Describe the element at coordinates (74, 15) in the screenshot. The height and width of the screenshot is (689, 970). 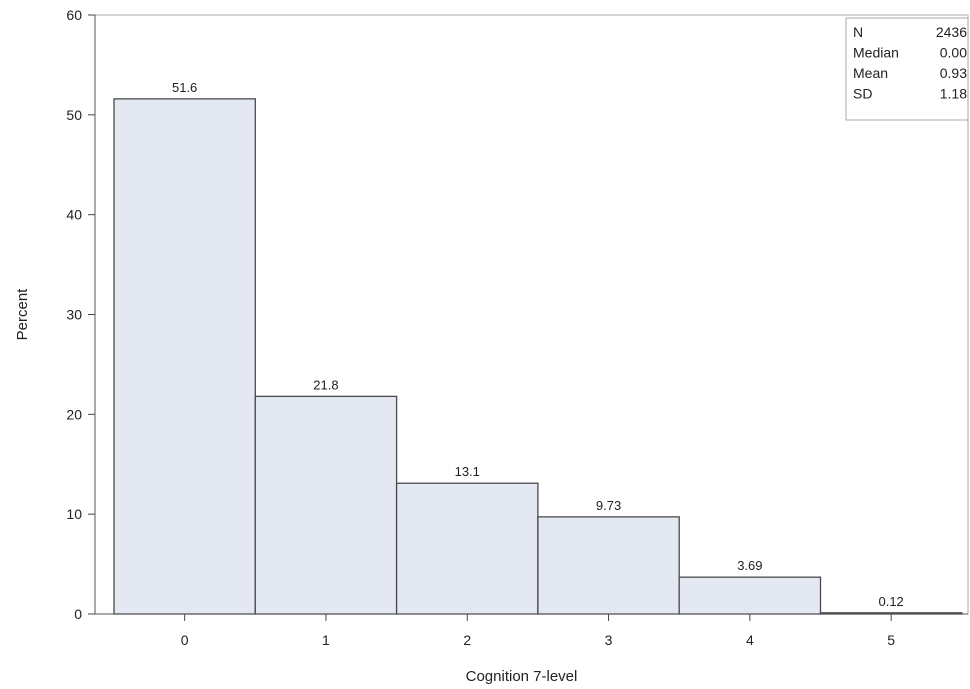
I see `y-tick-label: 60` at that location.